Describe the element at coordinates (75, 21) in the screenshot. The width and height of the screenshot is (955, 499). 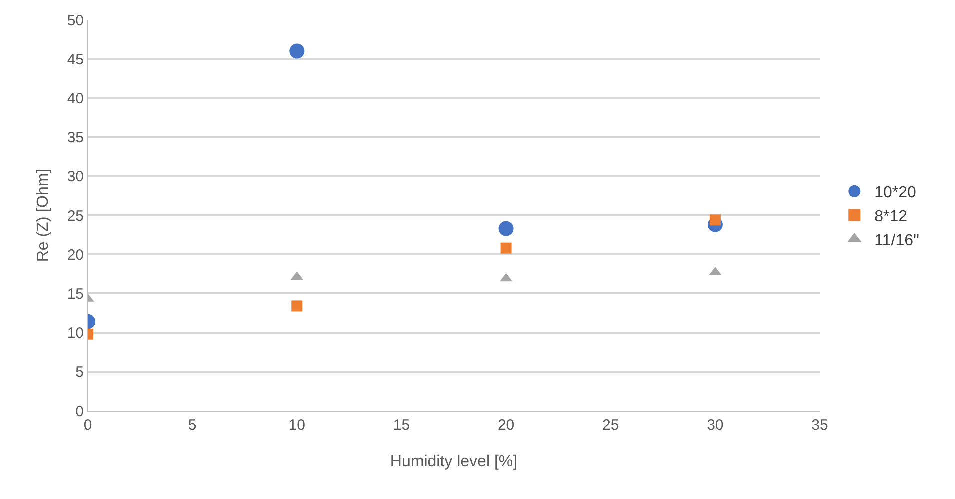
I see `y-tick-label: 50` at that location.